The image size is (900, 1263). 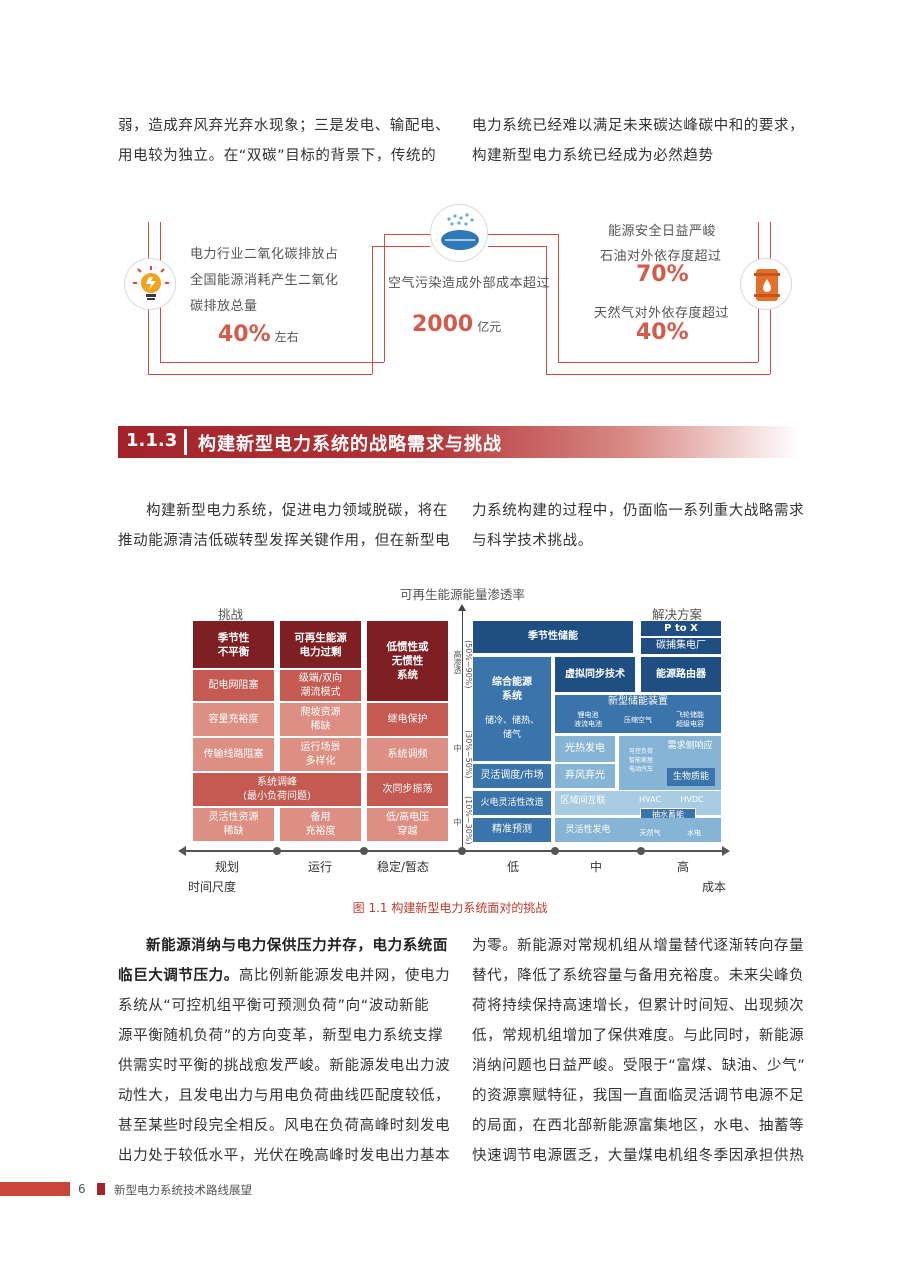 I want to click on footer-title: 新型电力系统技术路线展望, so click(x=183, y=1190).